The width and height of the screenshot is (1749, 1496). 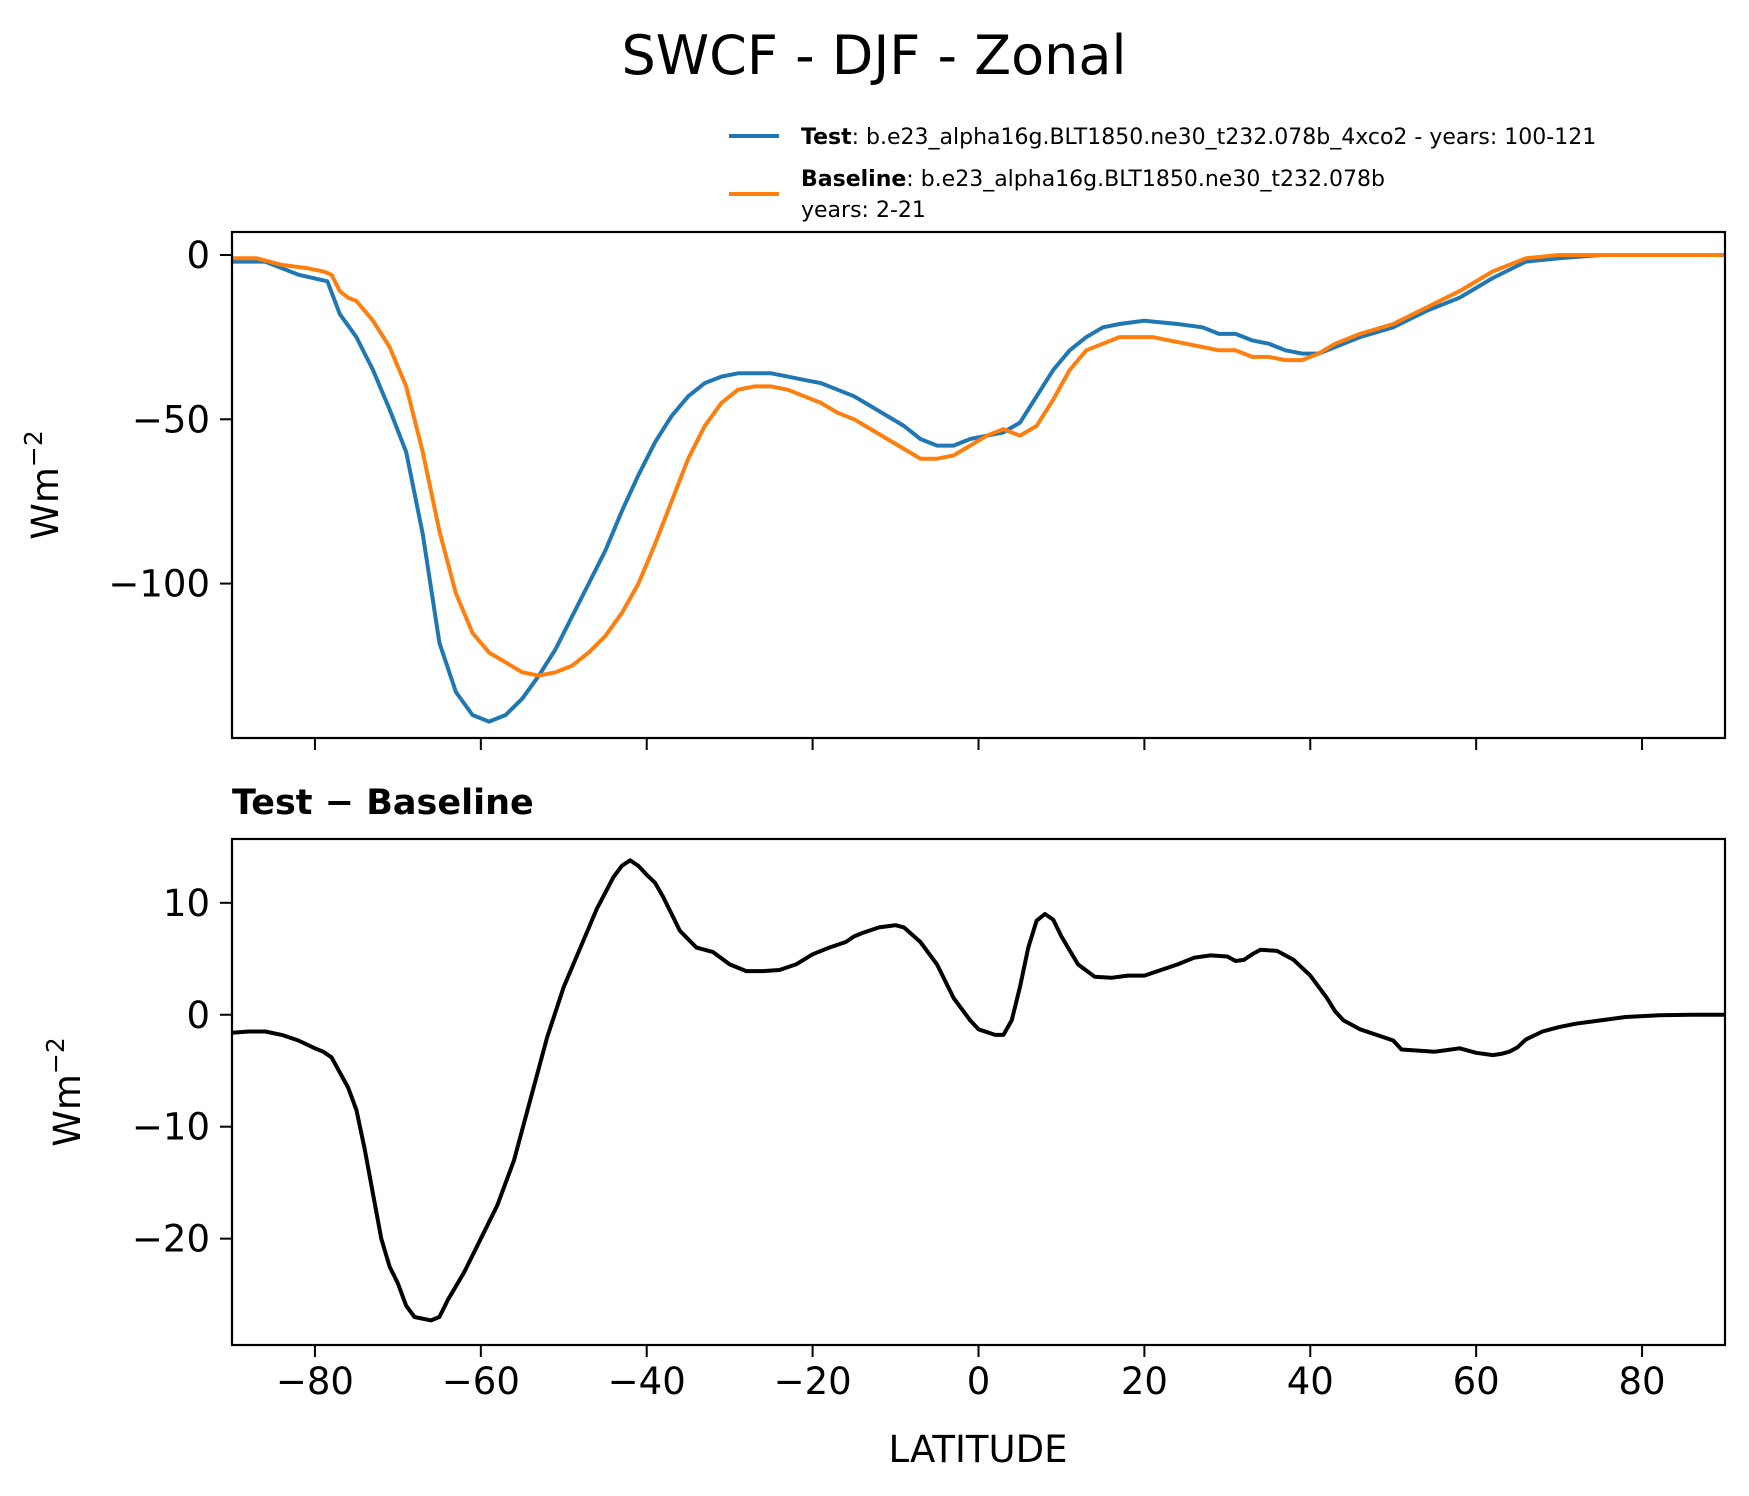 I want to click on bottom-xtick-label: −80, so click(x=315, y=1381).